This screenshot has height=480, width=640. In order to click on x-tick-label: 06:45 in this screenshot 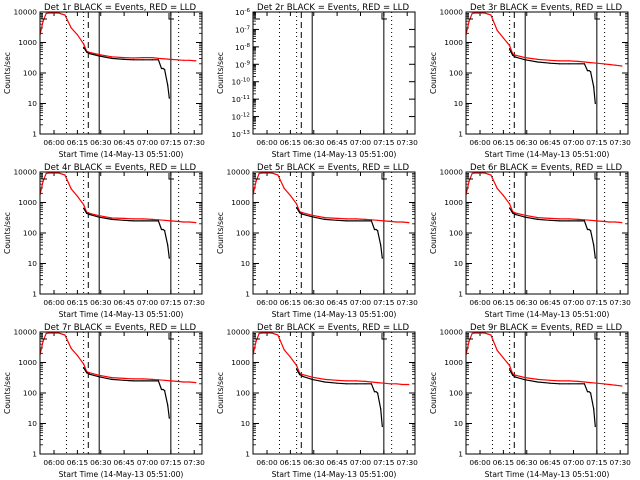, I will do `click(550, 142)`.